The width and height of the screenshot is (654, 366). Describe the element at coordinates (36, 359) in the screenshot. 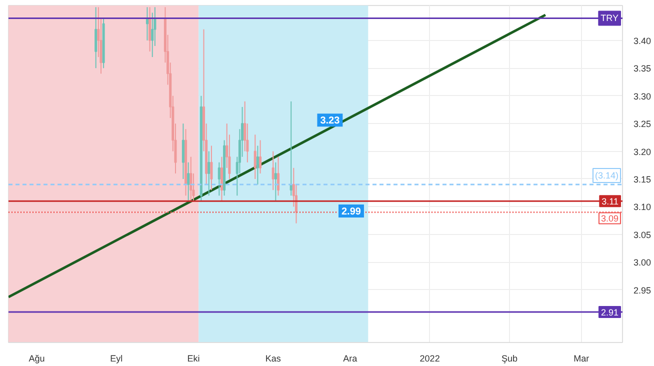

I see `x-tick-label: Ağu` at that location.